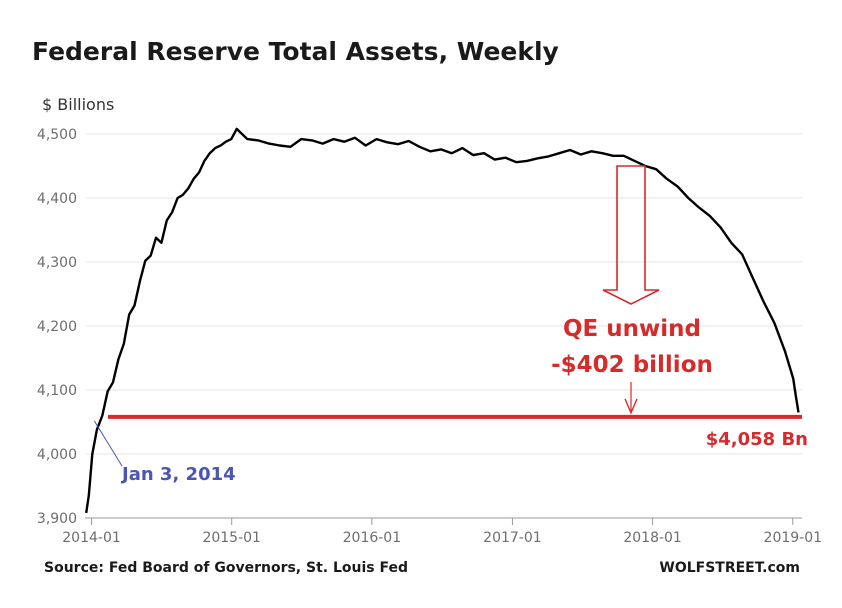  Describe the element at coordinates (91, 538) in the screenshot. I see `x-tick-label: 2014-01` at that location.